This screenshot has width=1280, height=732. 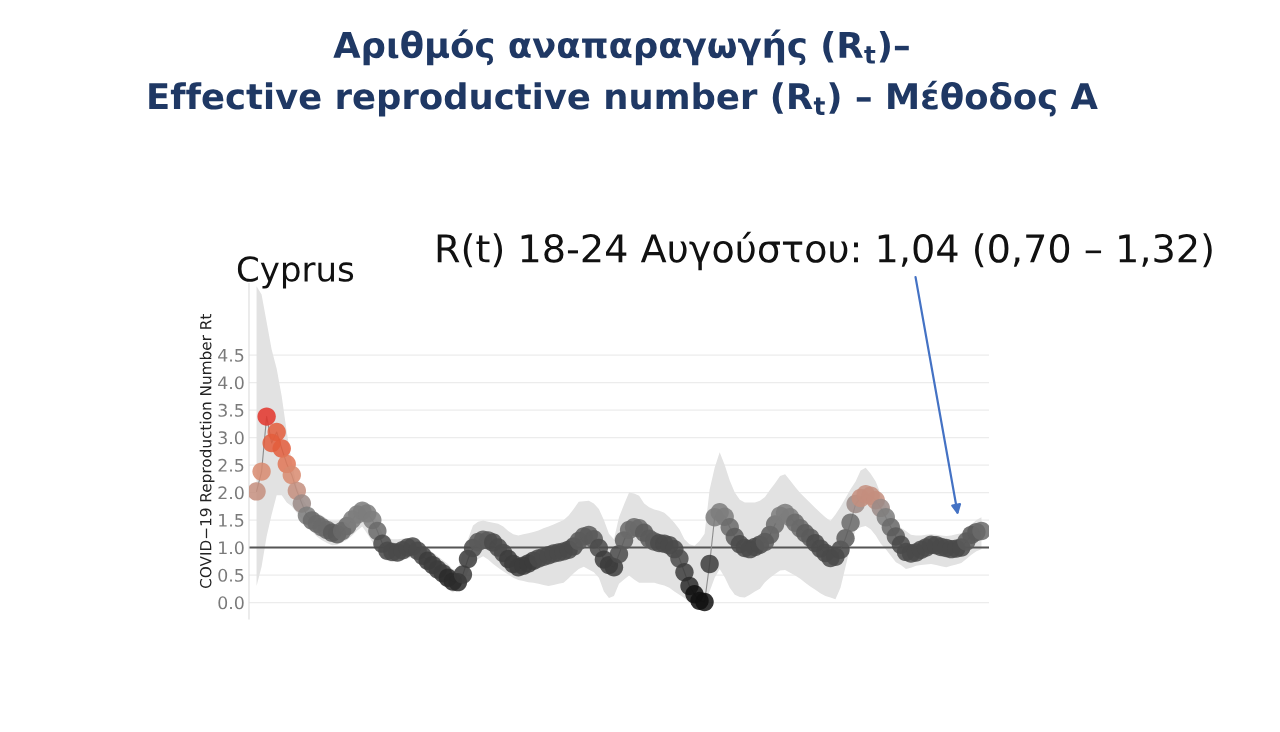 I want to click on chart-subtitle: Cyprus, so click(x=295, y=272).